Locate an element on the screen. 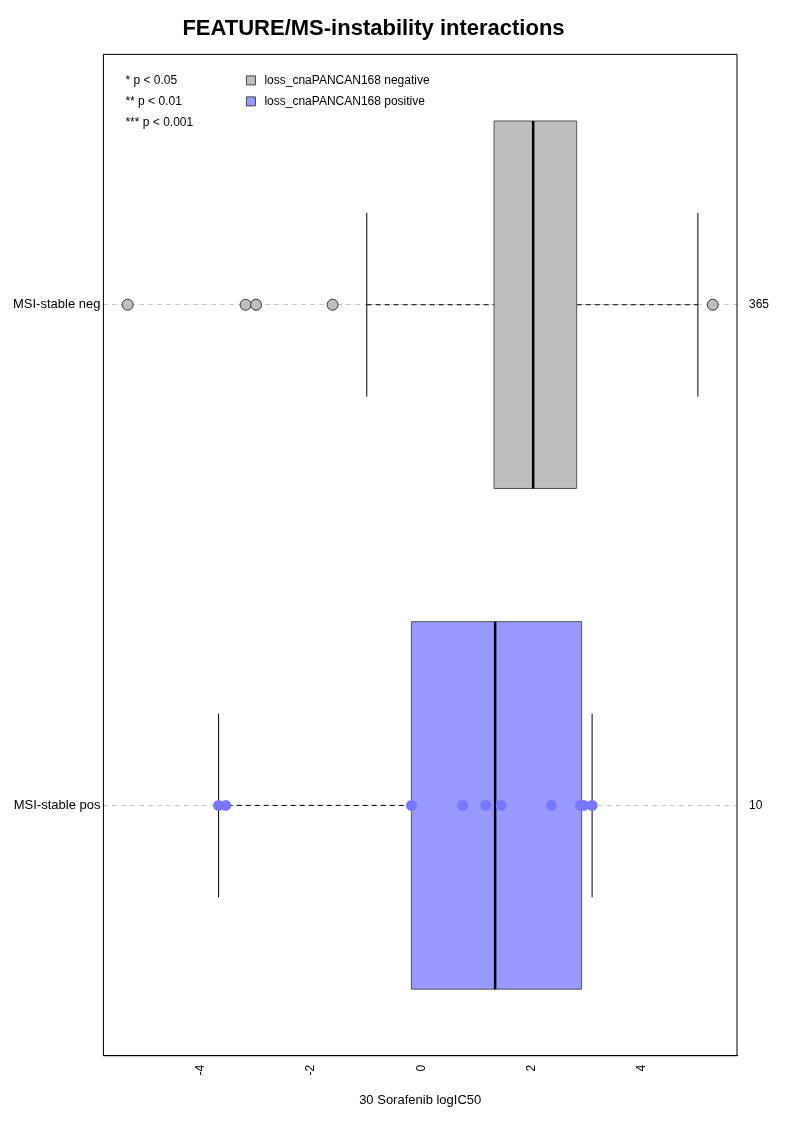  x-tick-label: -2 is located at coordinates (310, 1070).